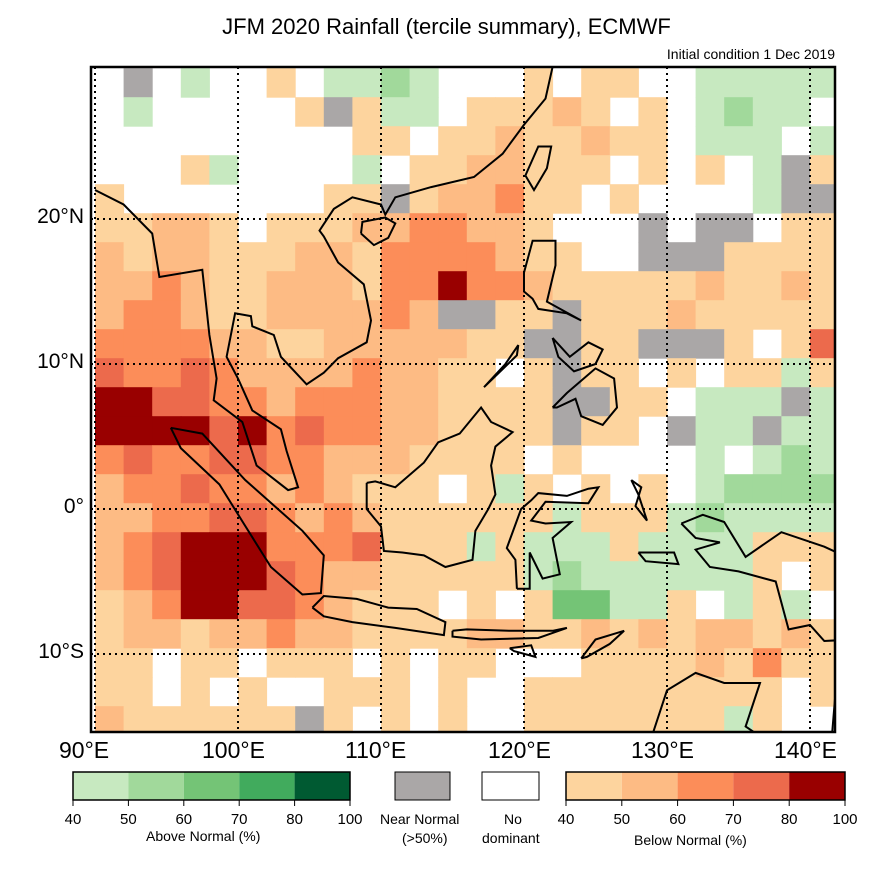 The height and width of the screenshot is (874, 893). I want to click on near-normal-sublabel: (>50%), so click(425, 838).